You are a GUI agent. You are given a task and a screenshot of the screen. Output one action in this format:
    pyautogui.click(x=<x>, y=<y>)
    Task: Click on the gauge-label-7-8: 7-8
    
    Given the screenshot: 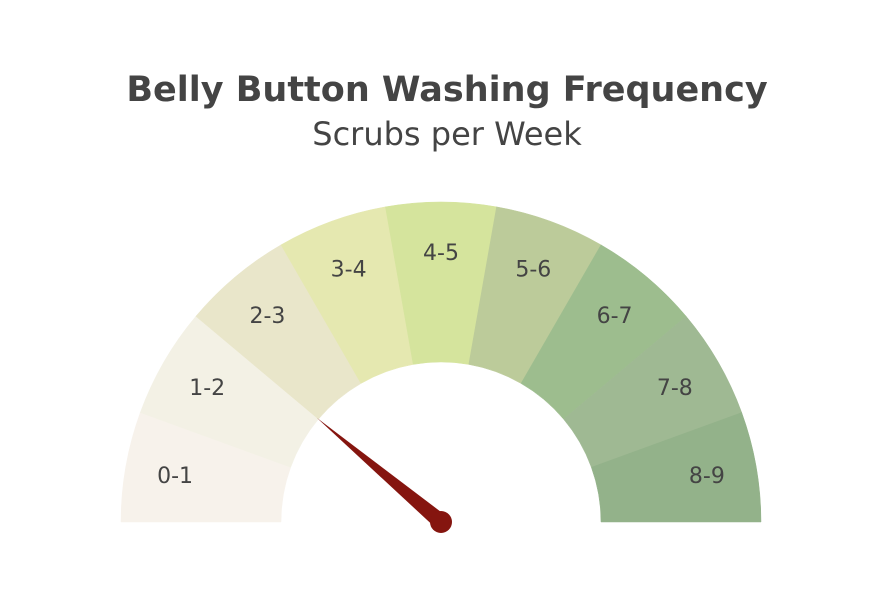 What is the action you would take?
    pyautogui.click(x=675, y=388)
    